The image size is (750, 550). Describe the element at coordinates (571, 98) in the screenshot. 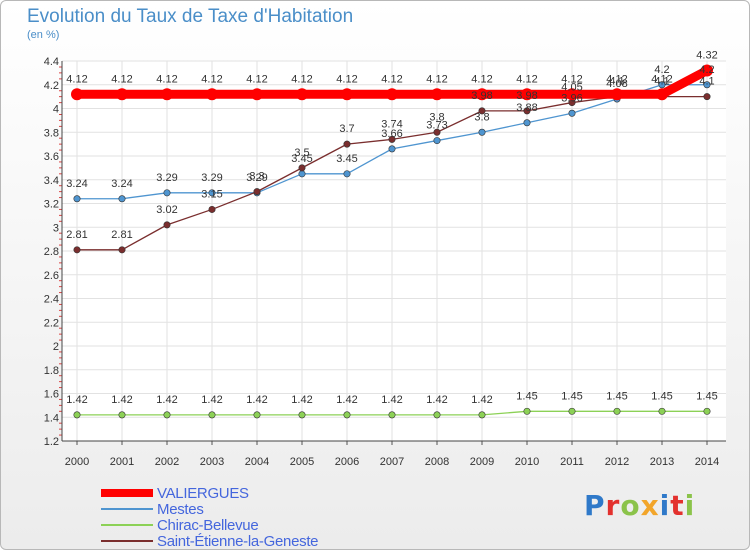

I see `data-label: 3.96` at that location.